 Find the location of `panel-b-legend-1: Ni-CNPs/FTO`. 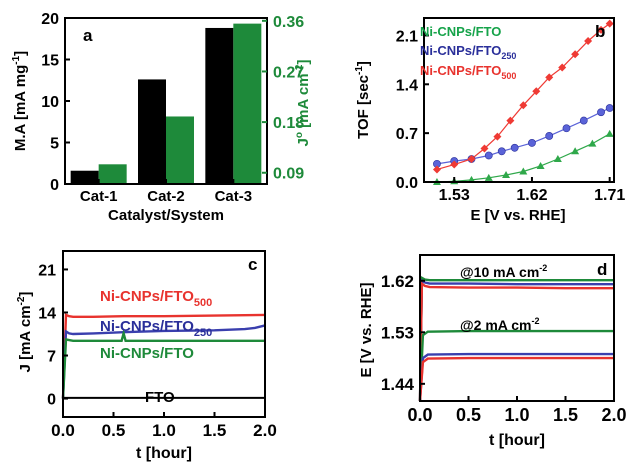

panel-b-legend-1: Ni-CNPs/FTO is located at coordinates (460, 31).